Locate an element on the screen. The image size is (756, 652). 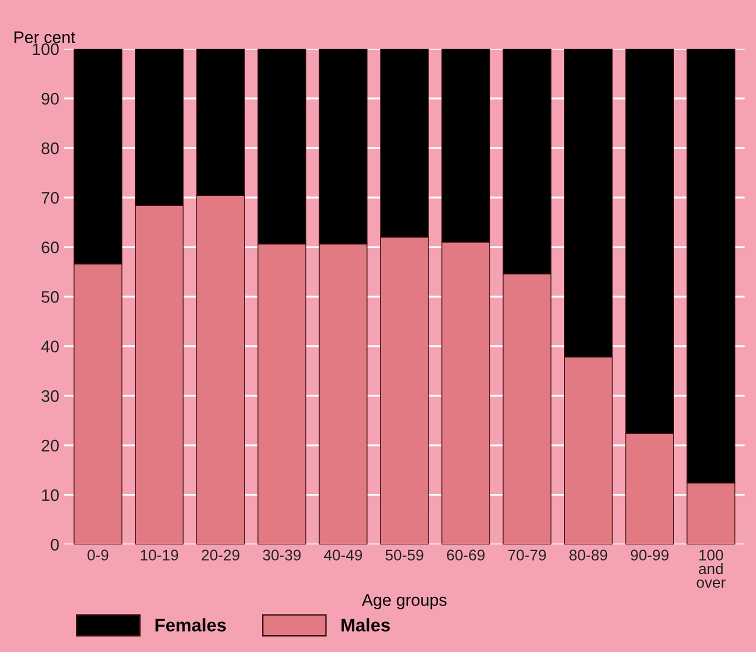
x-tick-label: 10-19 is located at coordinates (159, 555).